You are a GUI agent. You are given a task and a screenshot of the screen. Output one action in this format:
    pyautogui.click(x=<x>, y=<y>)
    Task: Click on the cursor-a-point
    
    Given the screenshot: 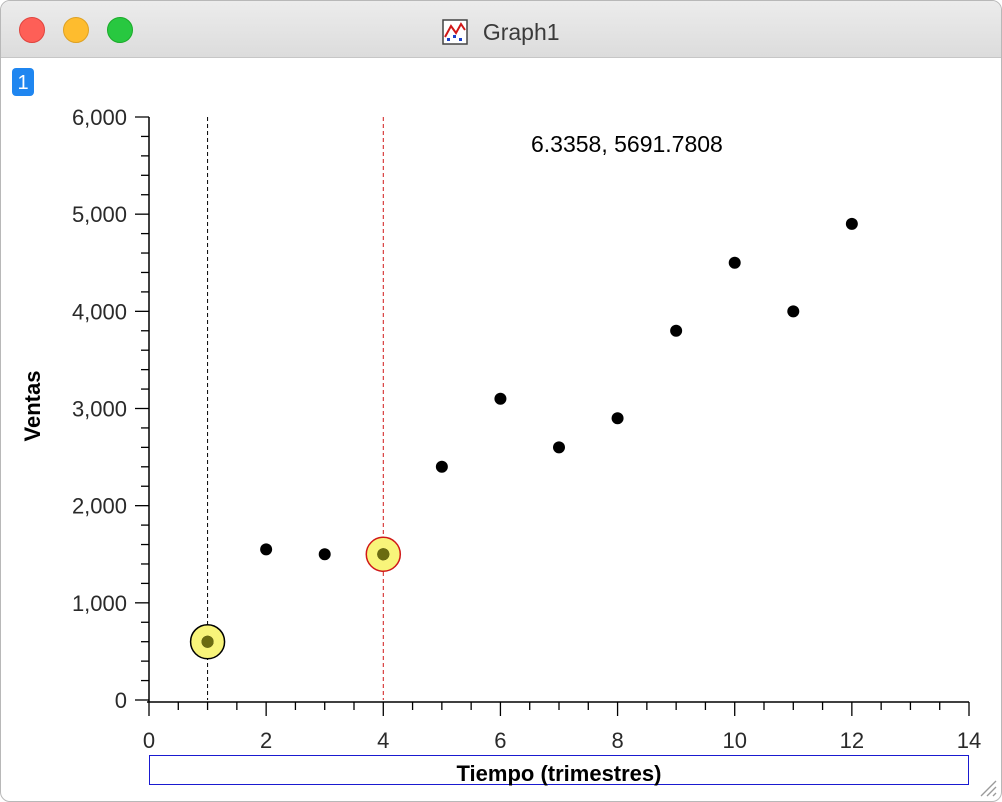 What is the action you would take?
    pyautogui.click(x=207, y=641)
    